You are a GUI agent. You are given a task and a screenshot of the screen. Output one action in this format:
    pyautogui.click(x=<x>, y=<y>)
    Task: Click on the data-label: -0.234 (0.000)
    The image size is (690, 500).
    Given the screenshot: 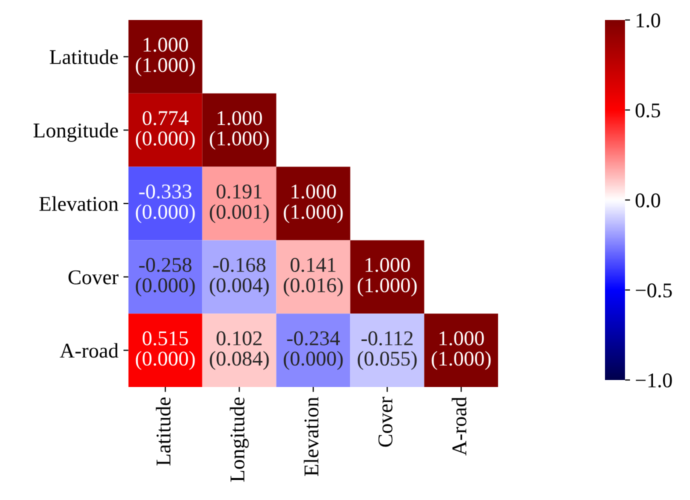 What is the action you would take?
    pyautogui.click(x=313, y=350)
    